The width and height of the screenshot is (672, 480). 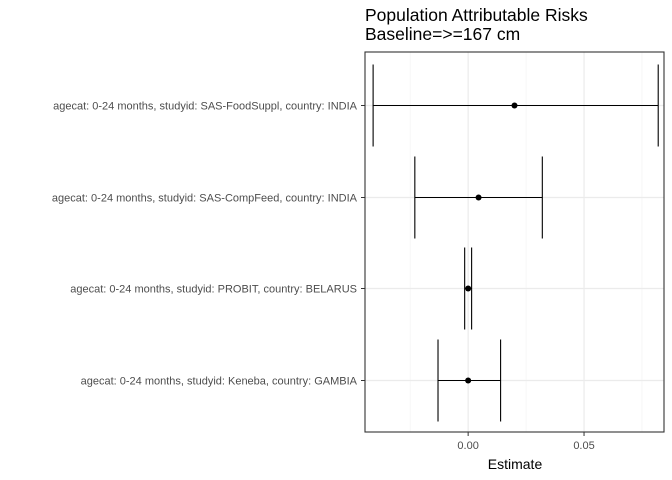 I want to click on chart-title-line-1: Population Attributable Risks, so click(x=476, y=15).